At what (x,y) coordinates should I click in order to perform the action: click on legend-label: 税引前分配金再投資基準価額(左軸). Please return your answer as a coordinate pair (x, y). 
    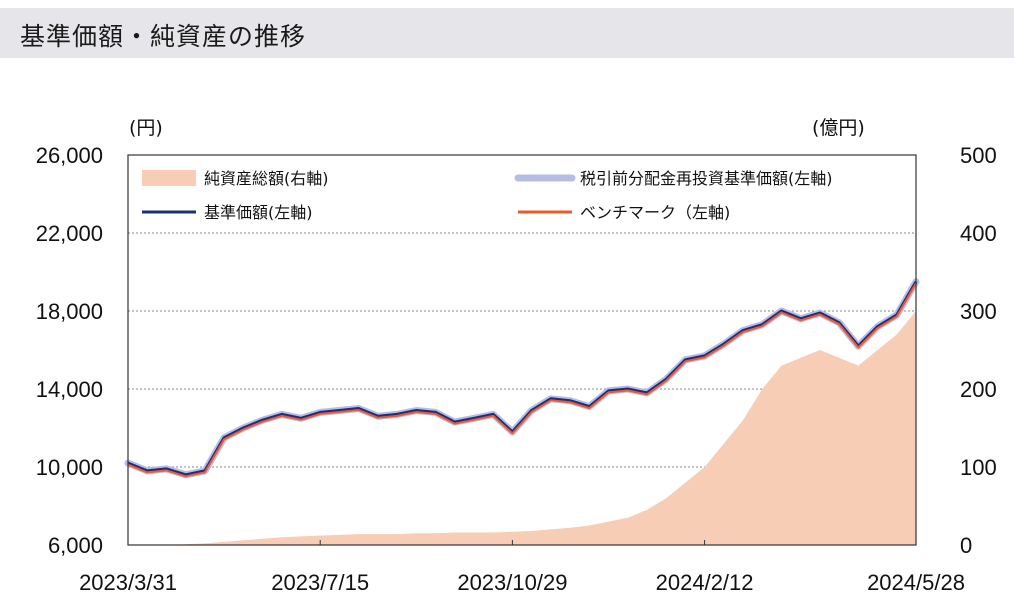
    Looking at the image, I should click on (706, 178).